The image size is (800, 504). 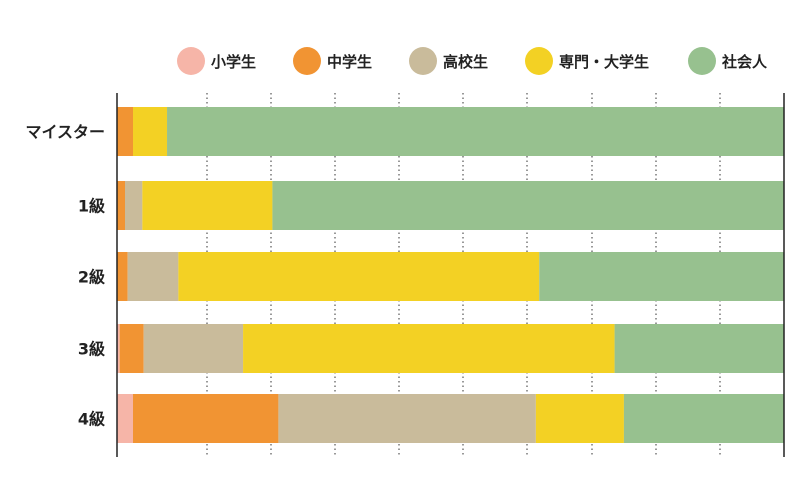 I want to click on category-label: マイスター, so click(x=65, y=132).